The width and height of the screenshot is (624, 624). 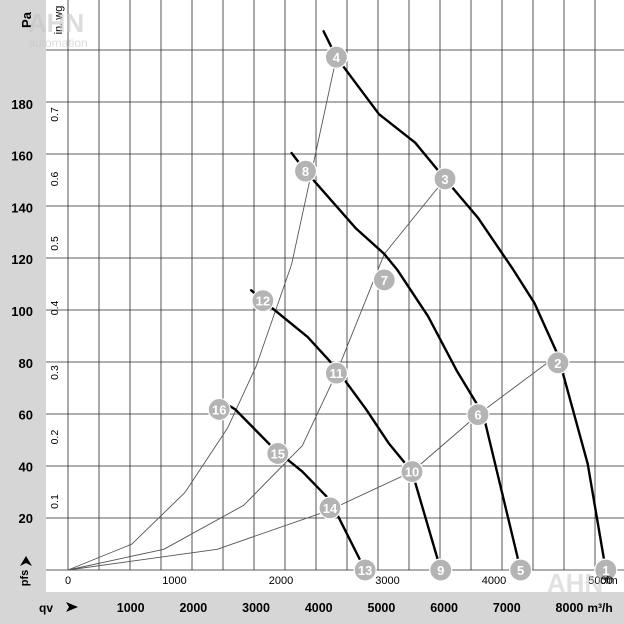 I want to click on cfm-tick-label: 5000, so click(x=600, y=581).